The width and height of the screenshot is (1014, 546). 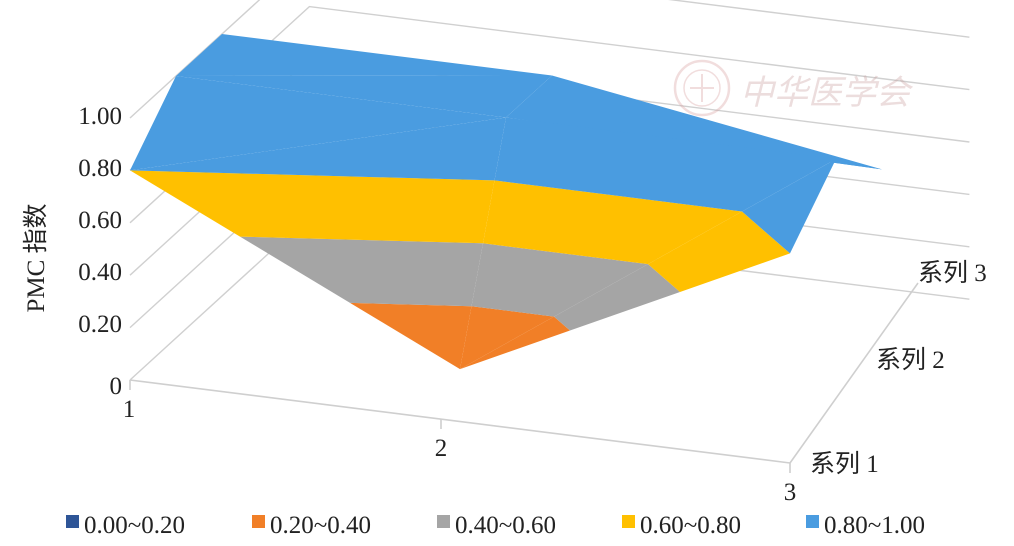 I want to click on watermark: 中华医学会, so click(x=793, y=88).